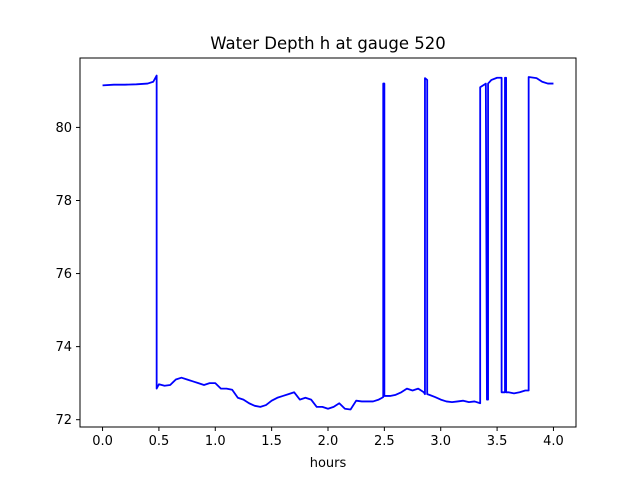 This screenshot has height=480, width=640. What do you see at coordinates (271, 441) in the screenshot?
I see `x-tick-label: 1.5` at bounding box center [271, 441].